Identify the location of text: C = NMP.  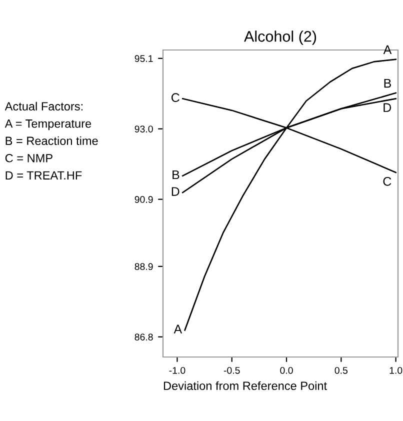
(28, 158).